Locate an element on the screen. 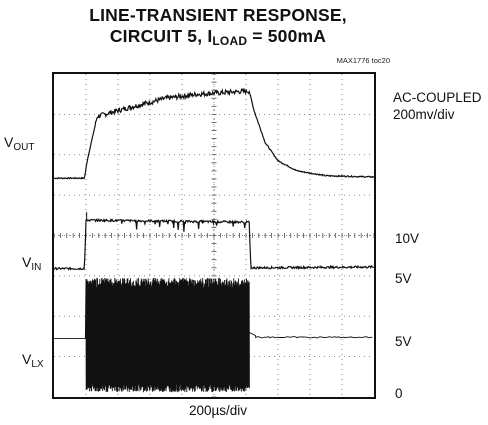  label-vout-scale: 200mv/div is located at coordinates (424, 114).